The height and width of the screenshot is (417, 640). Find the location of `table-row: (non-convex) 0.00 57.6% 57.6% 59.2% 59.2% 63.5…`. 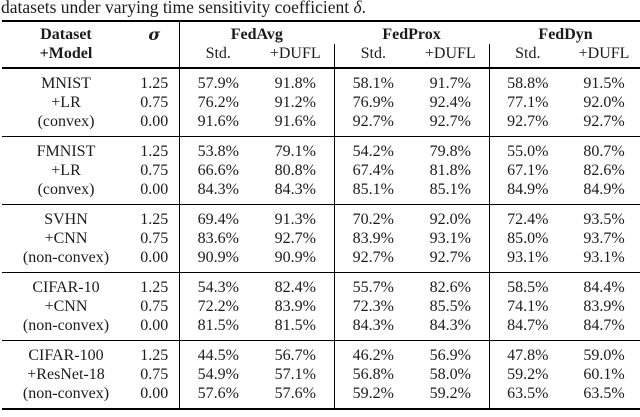

table-row: (non-convex) 0.00 57.6% 57.6% 59.2% 59.2% 63.5… is located at coordinates (321, 396).